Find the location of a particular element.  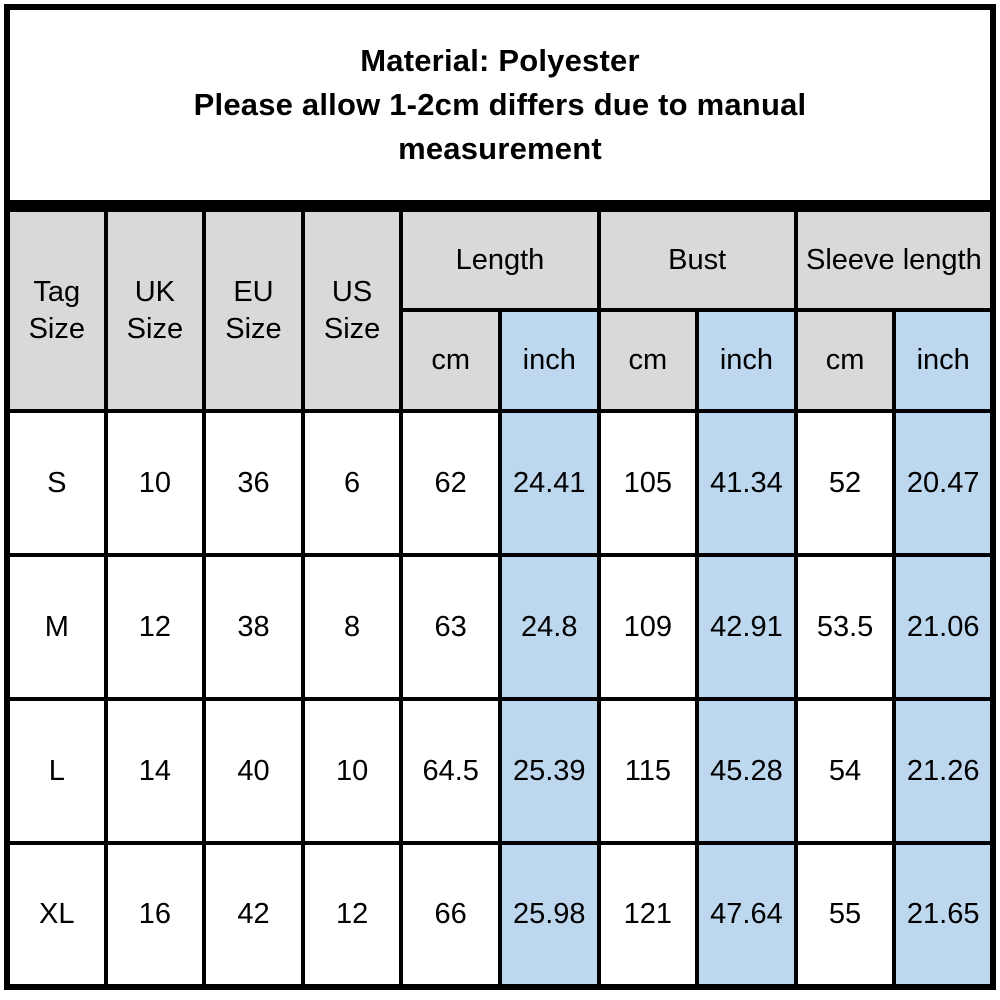

cell-eu-size: 38 is located at coordinates (253, 627).